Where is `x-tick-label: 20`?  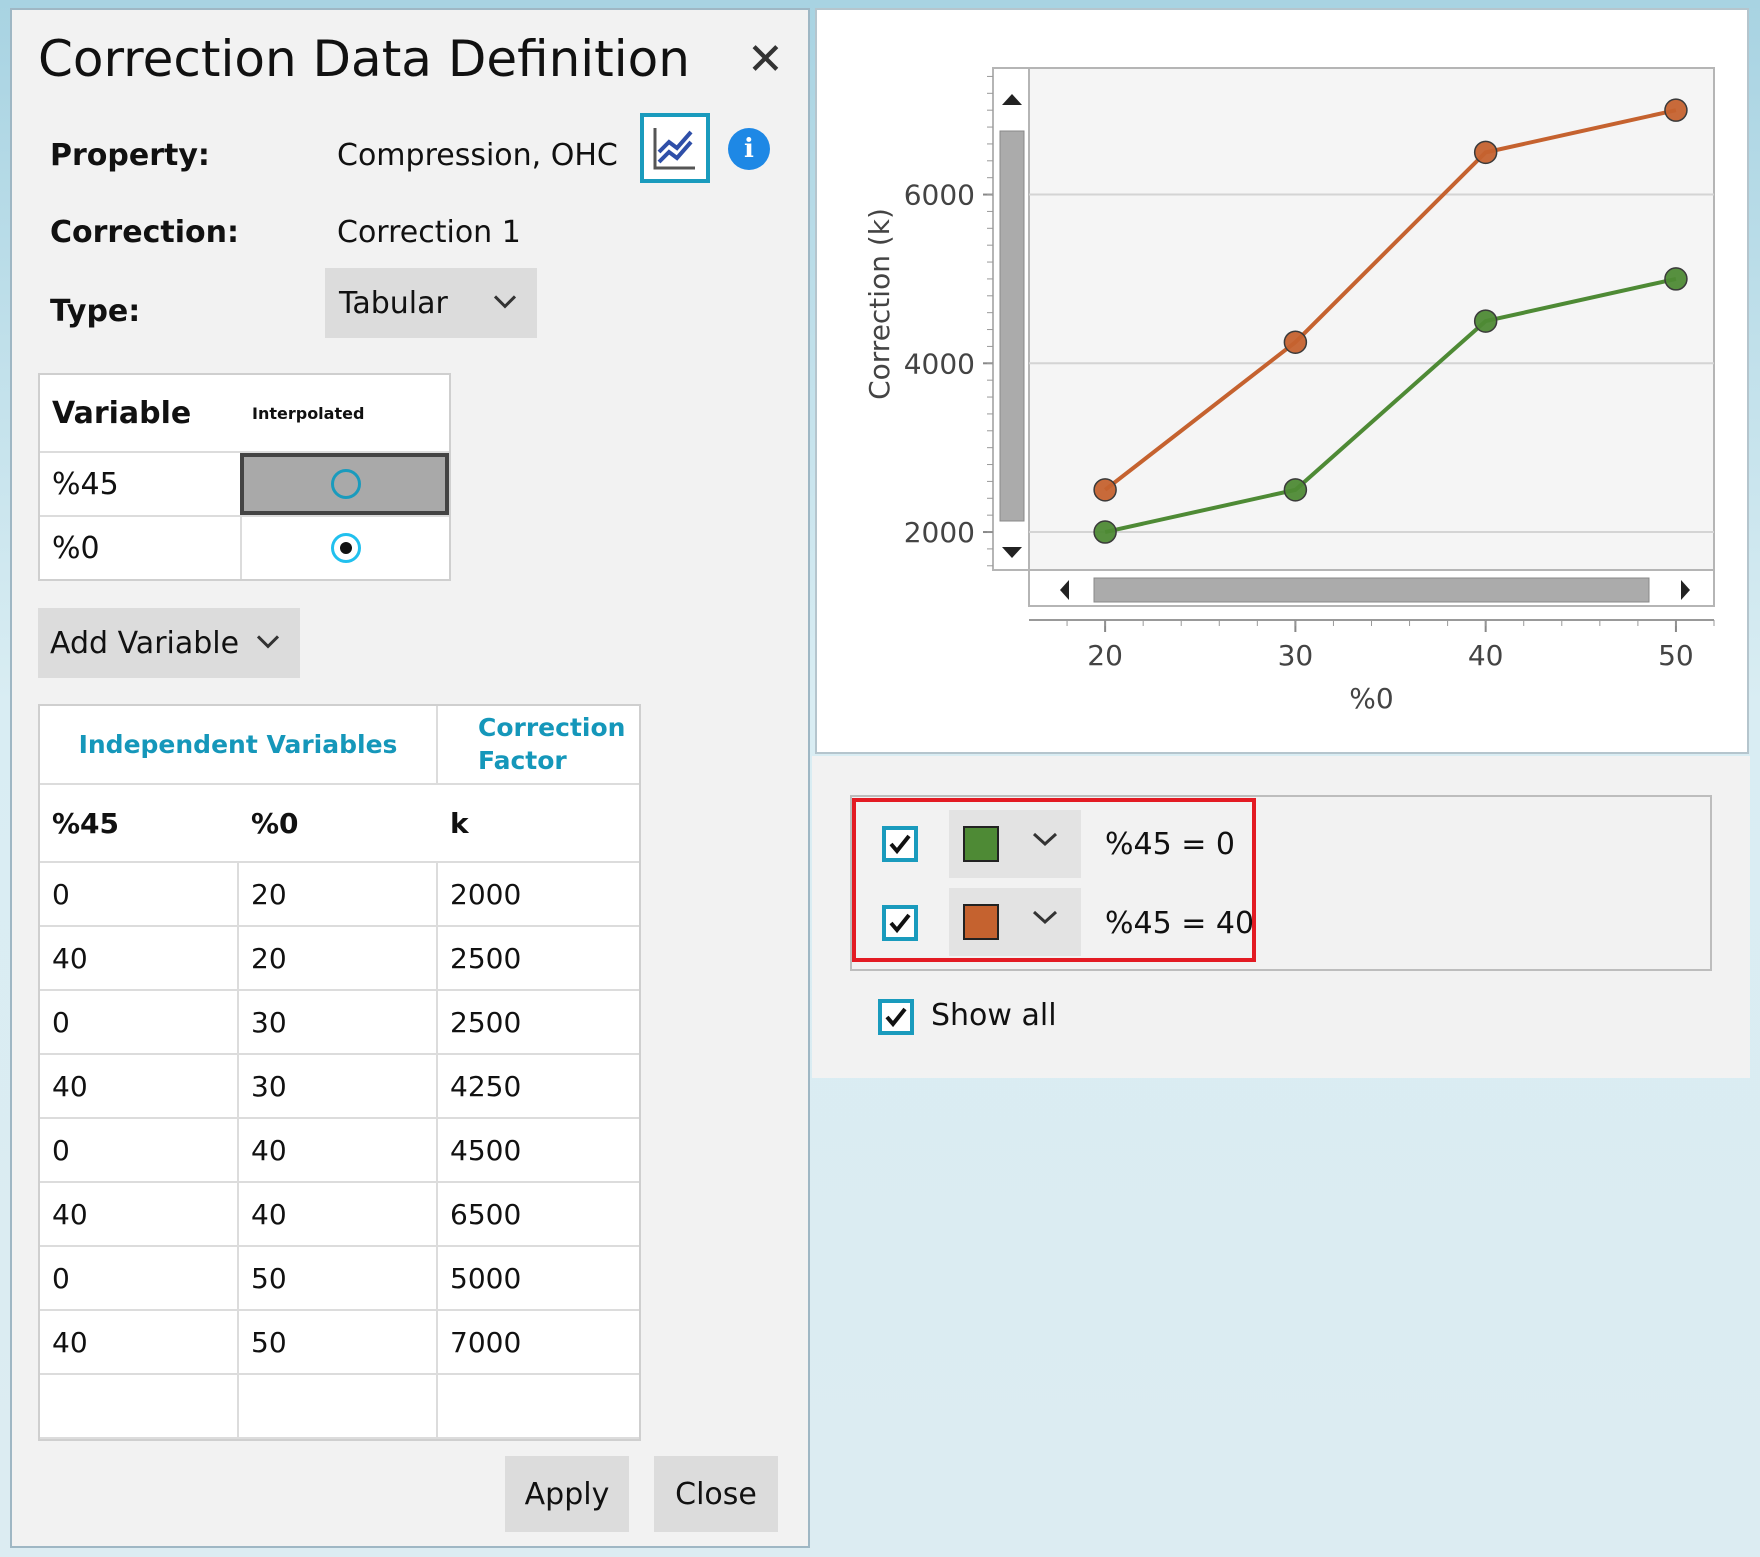 x-tick-label: 20 is located at coordinates (1105, 655).